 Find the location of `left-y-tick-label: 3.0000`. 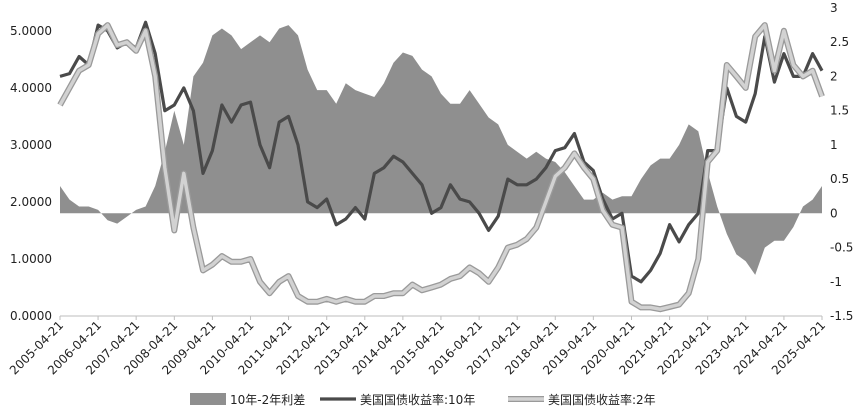

left-y-tick-label: 3.0000 is located at coordinates (31, 145).